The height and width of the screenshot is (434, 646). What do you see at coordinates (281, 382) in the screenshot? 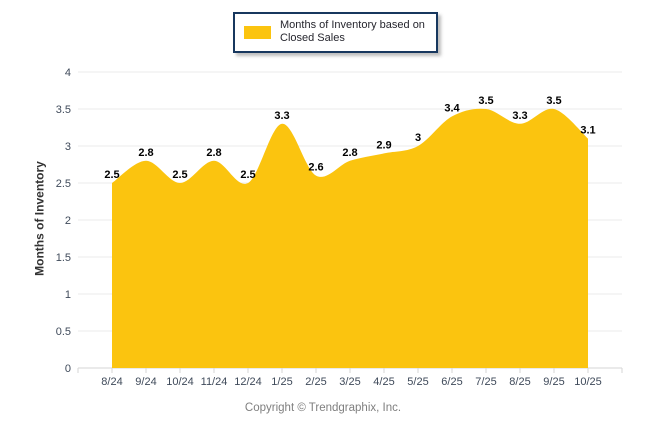
I see `x-tick-label: 1/25` at bounding box center [281, 382].